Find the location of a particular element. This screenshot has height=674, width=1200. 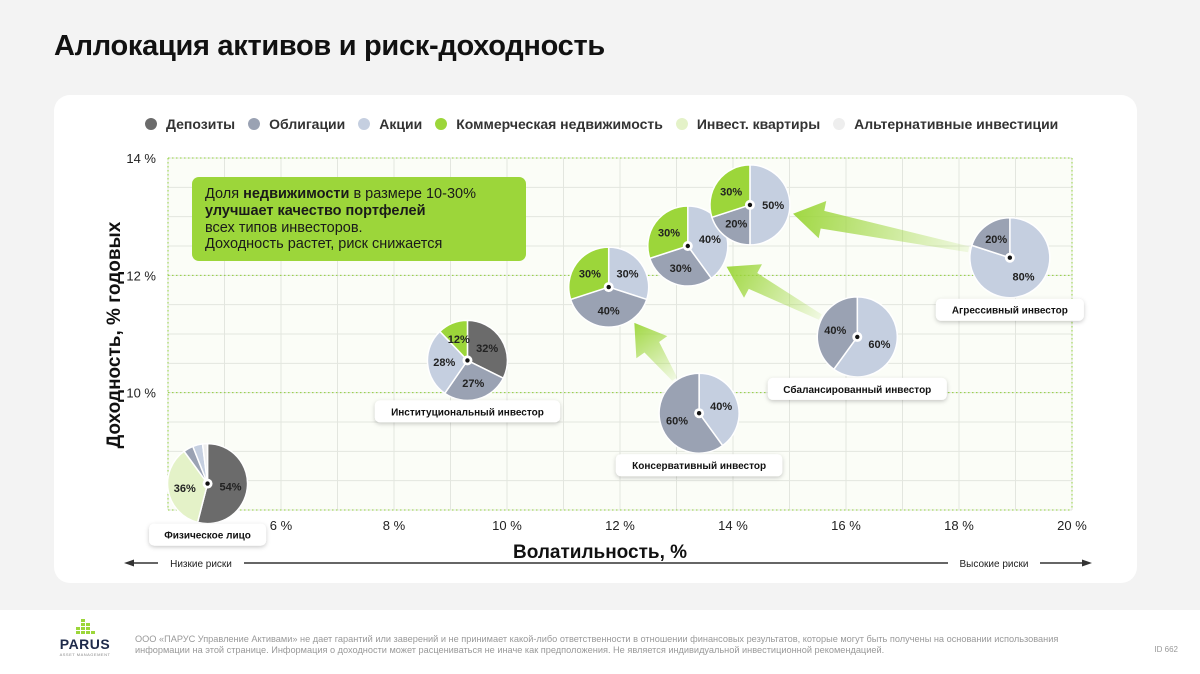

pie-aggressive: 80% 20% is located at coordinates (1010, 257).